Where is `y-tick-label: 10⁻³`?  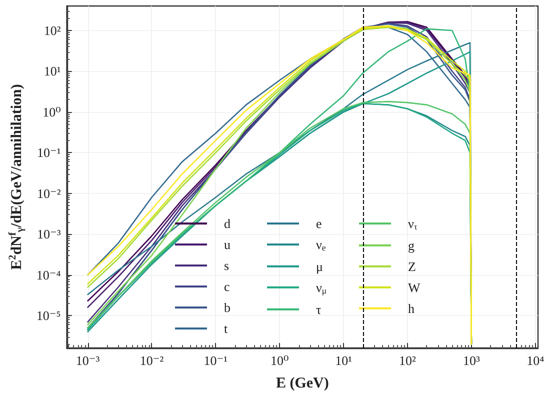 y-tick-label: 10⁻³ is located at coordinates (49, 234).